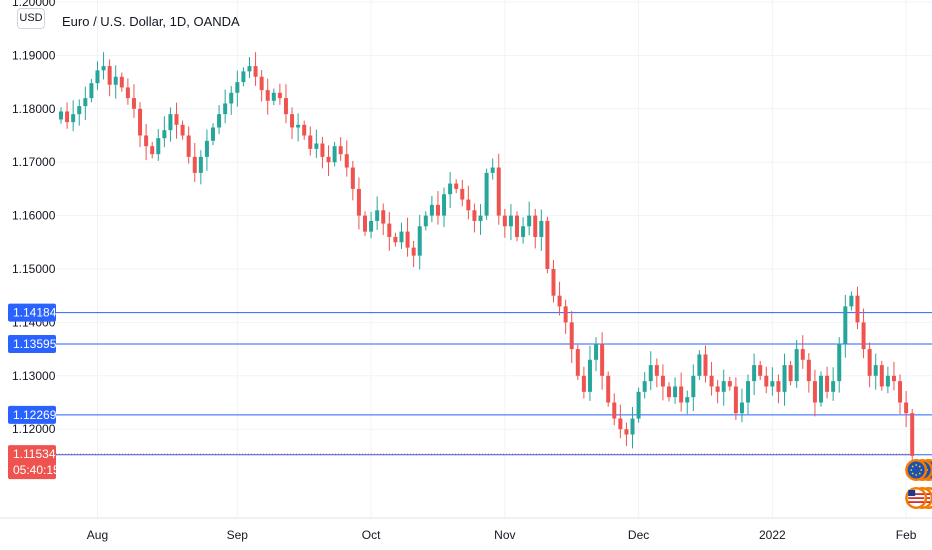 The width and height of the screenshot is (932, 550). I want to click on price-tick-label: 1.17000, so click(34, 162).